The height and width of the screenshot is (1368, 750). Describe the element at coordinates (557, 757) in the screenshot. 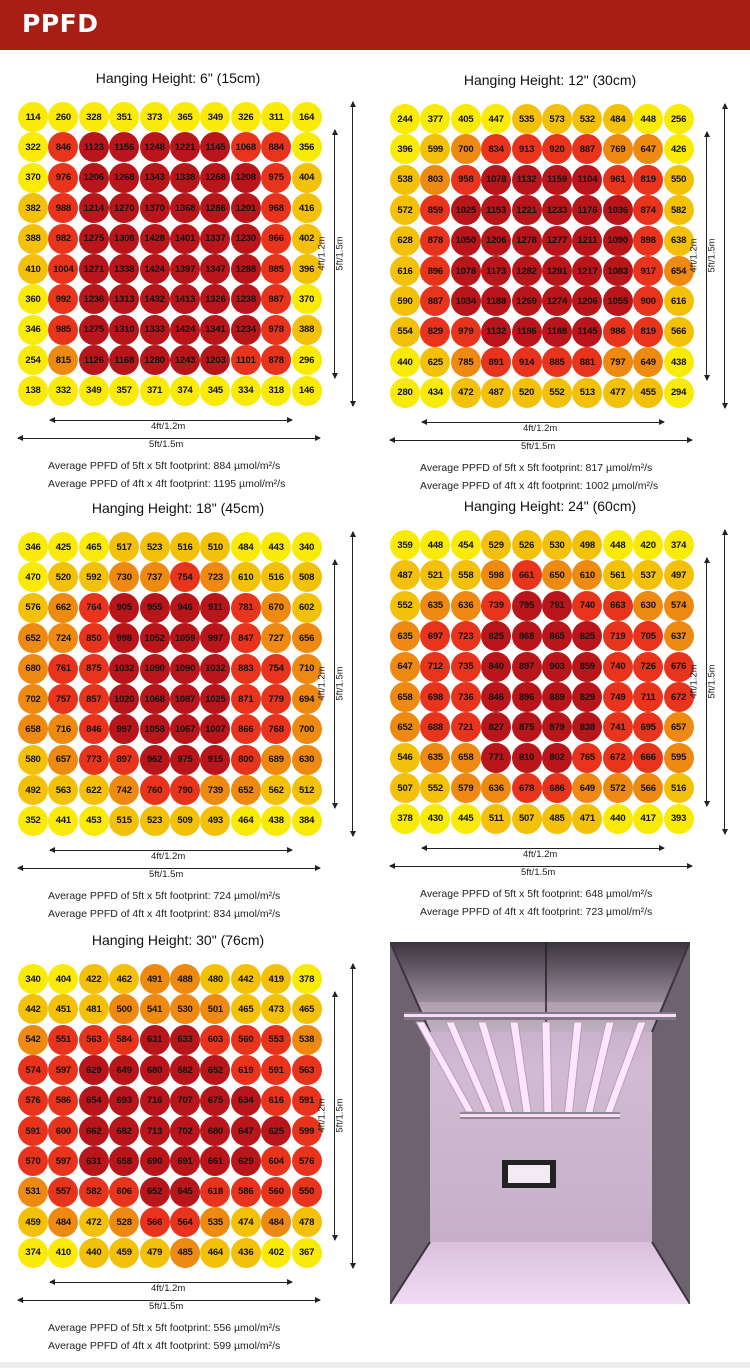

I see `ppfd-cell: 802` at that location.